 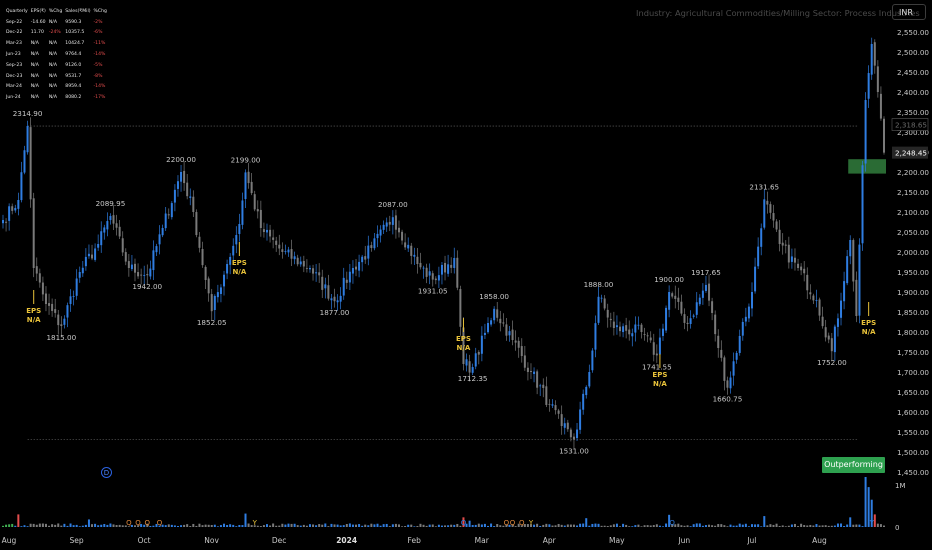 What do you see at coordinates (913, 332) in the screenshot?
I see `y-tick-label: 1,800.00` at bounding box center [913, 332].